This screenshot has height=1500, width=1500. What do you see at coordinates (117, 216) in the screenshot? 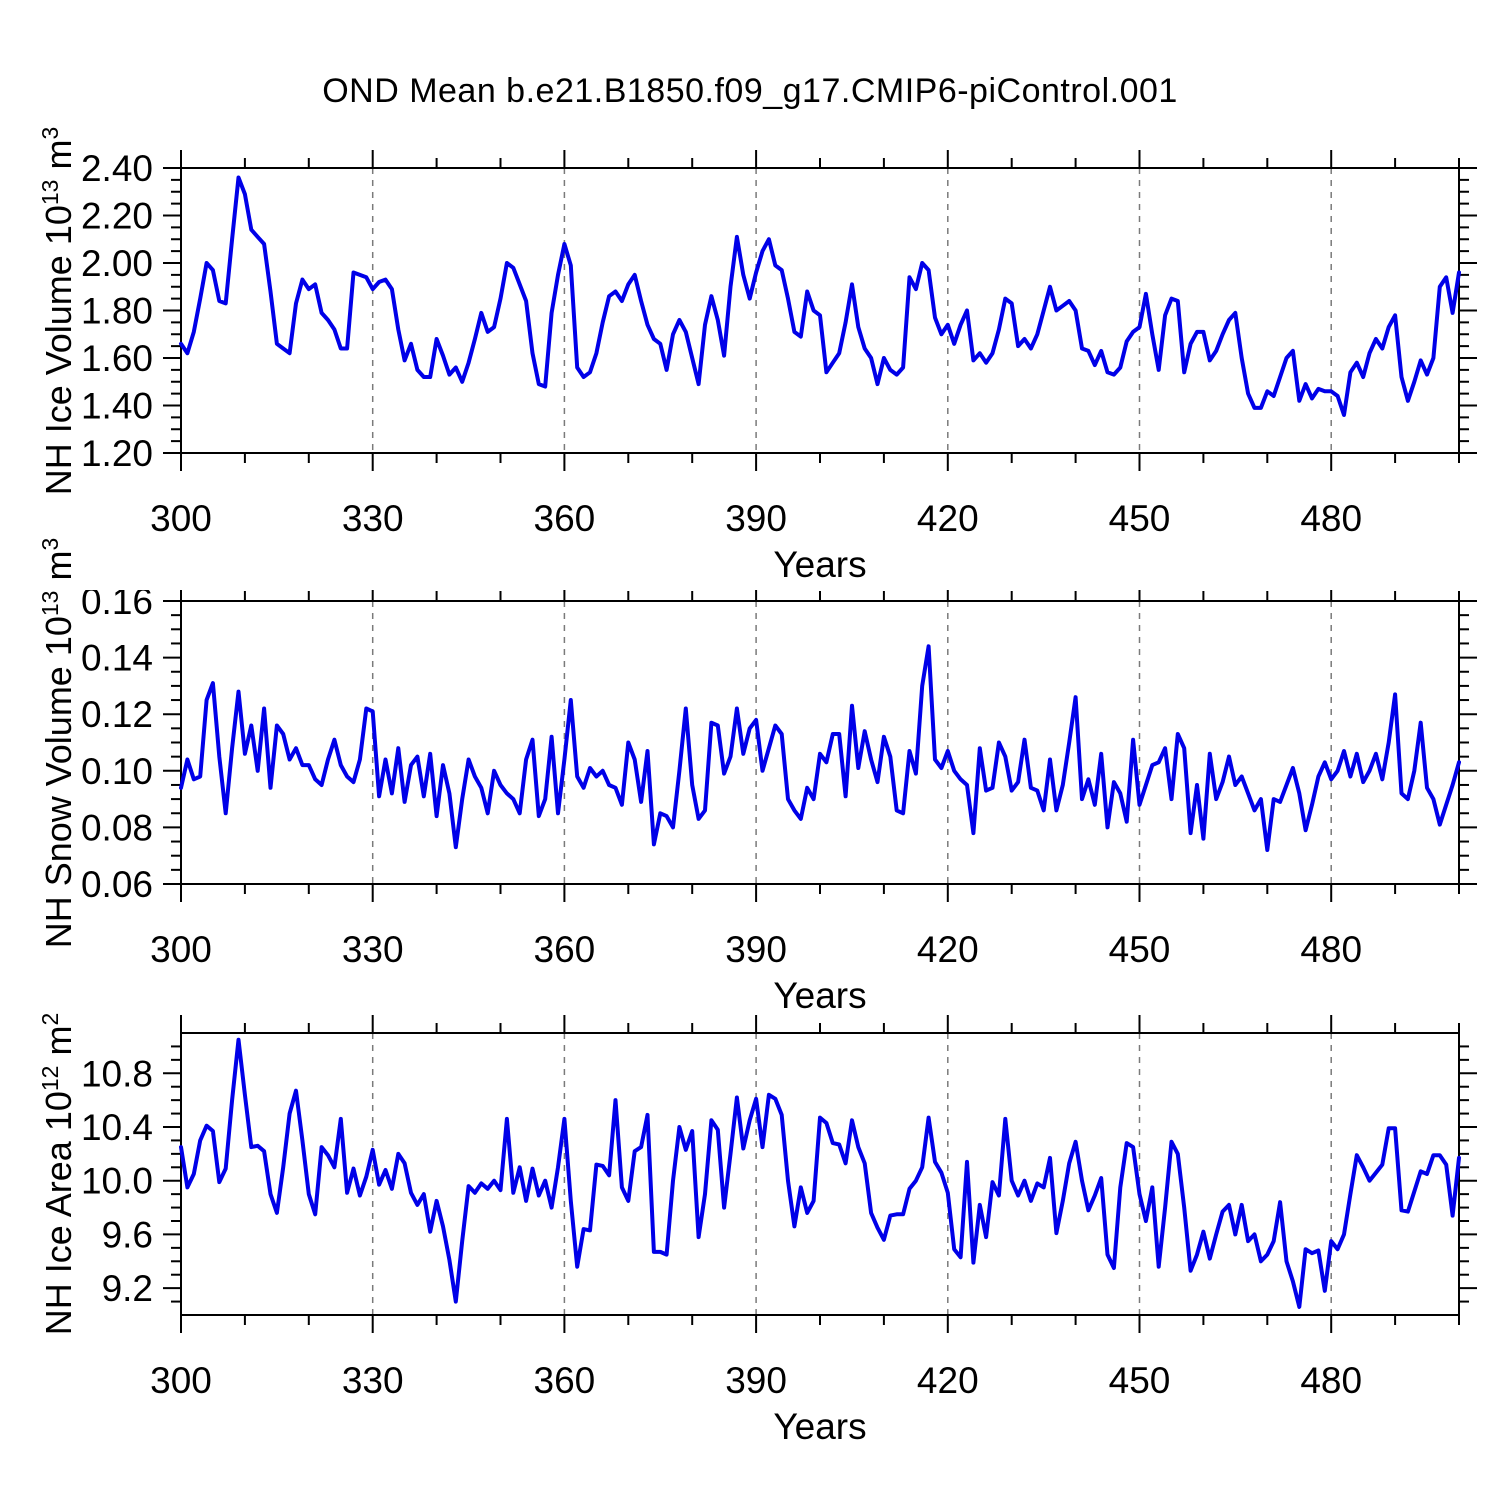
I see `y-tick-label: 2.20` at bounding box center [117, 216].